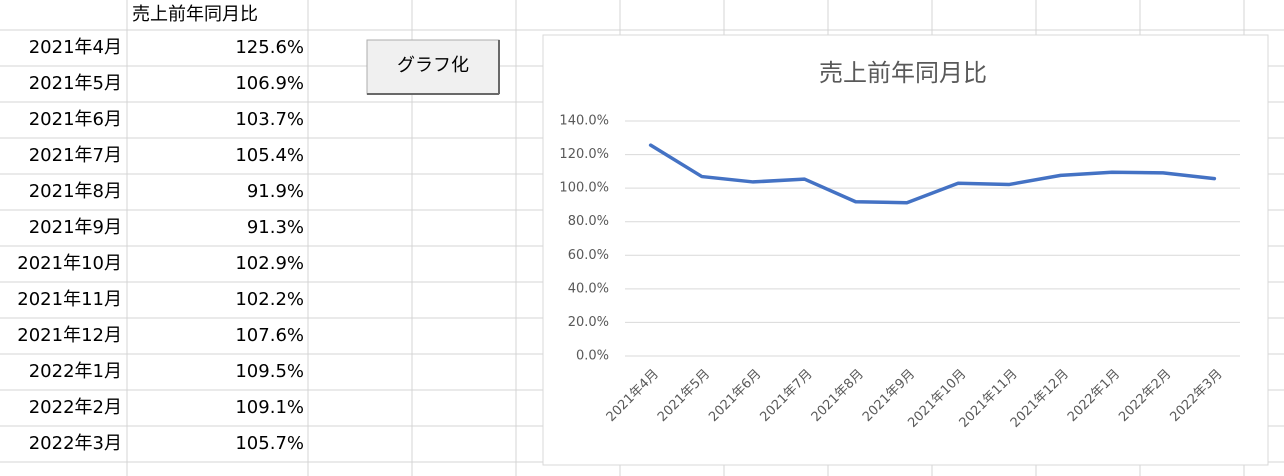  I want to click on button-label: グラフ化, so click(433, 65).